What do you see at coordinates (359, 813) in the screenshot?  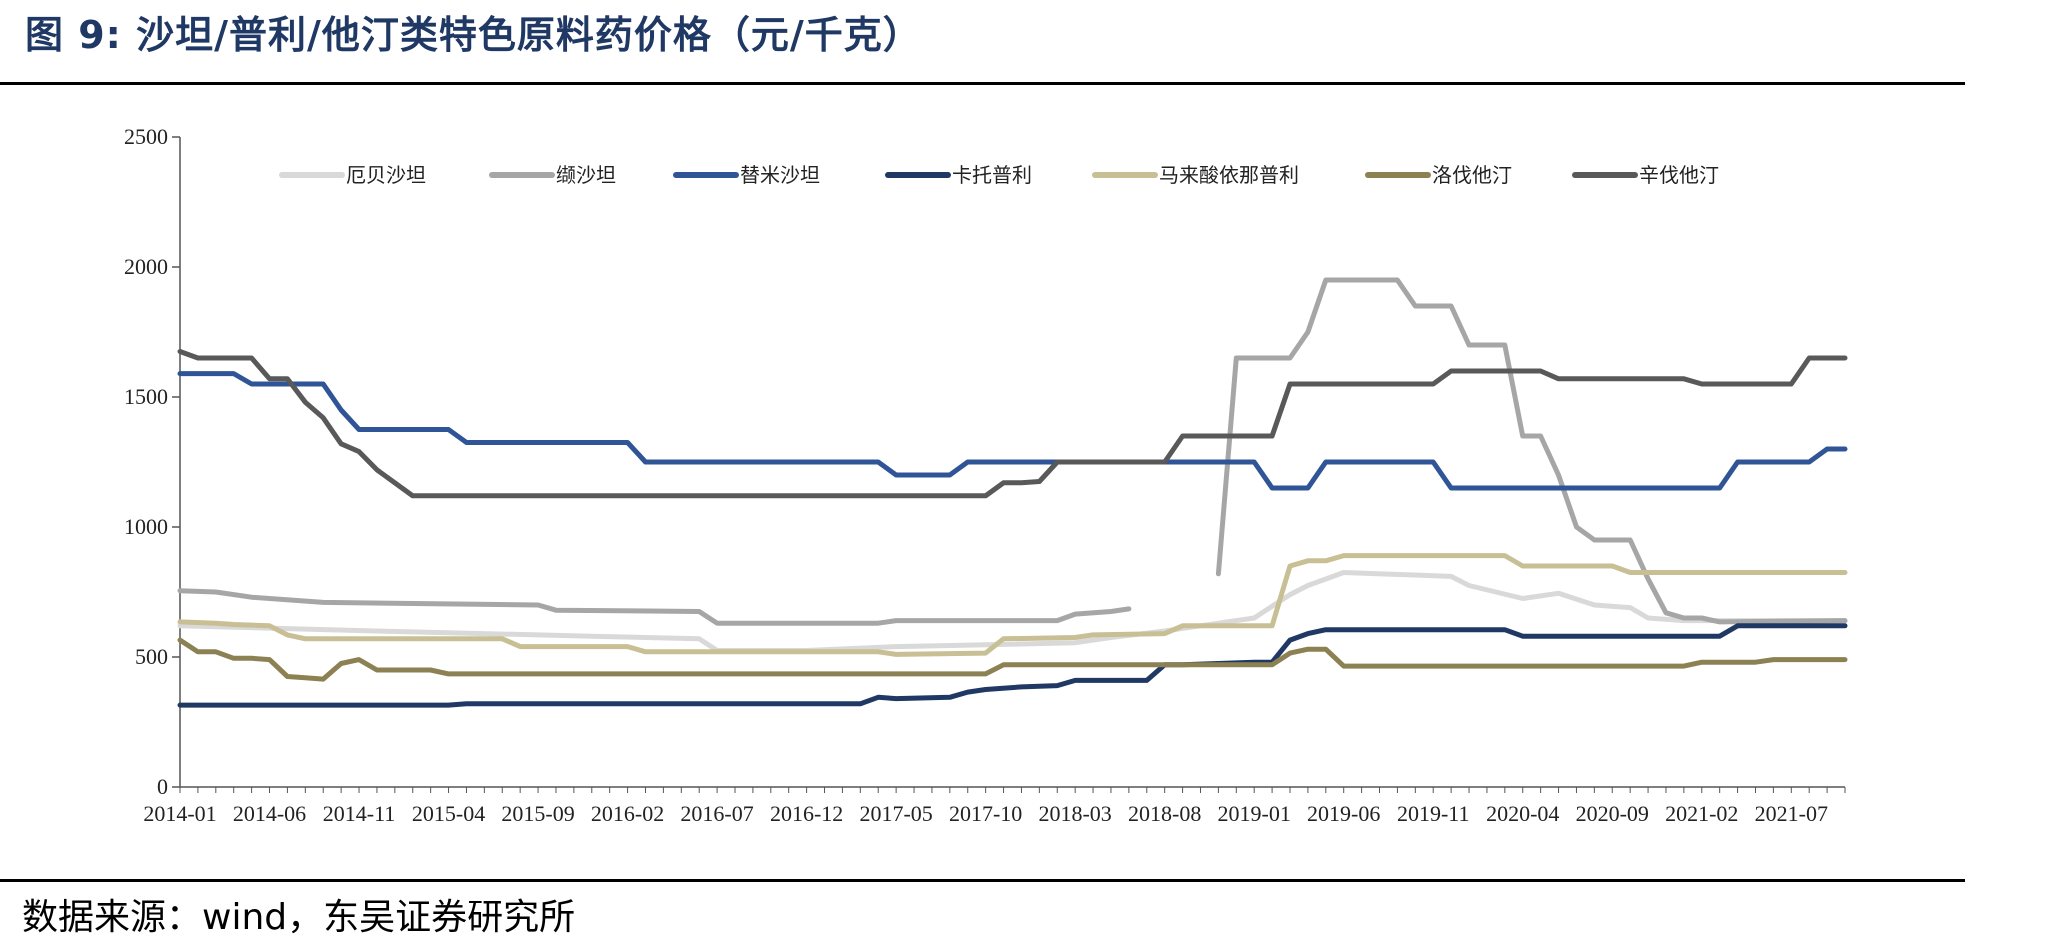 I see `x-tick-label: 2014-11` at bounding box center [359, 813].